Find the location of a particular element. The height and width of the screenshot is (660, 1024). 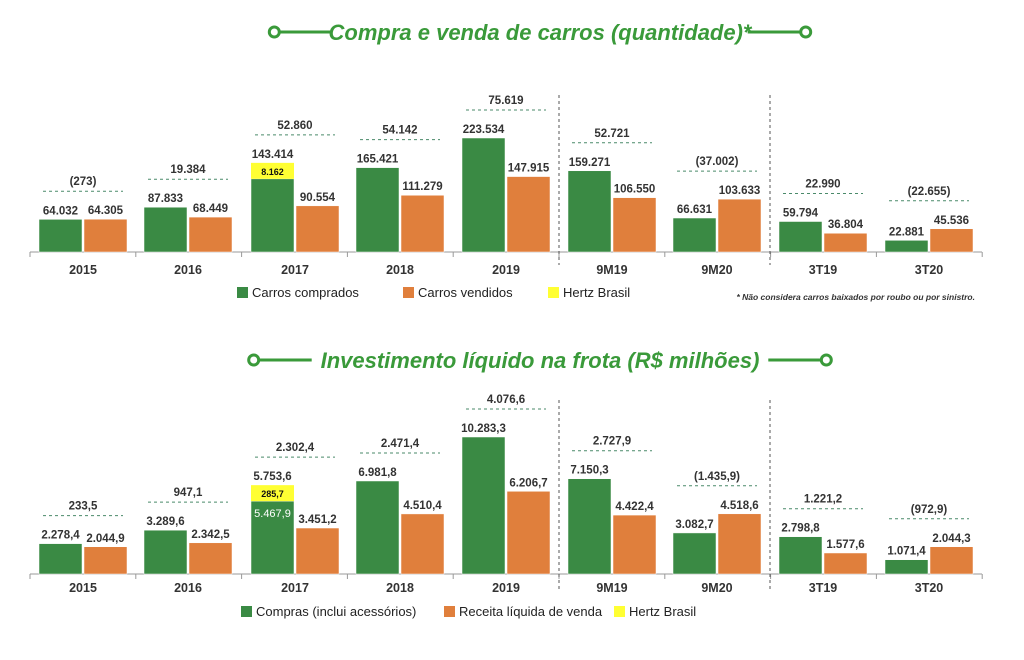

bar-label-orange: 4.510,4 is located at coordinates (422, 506).